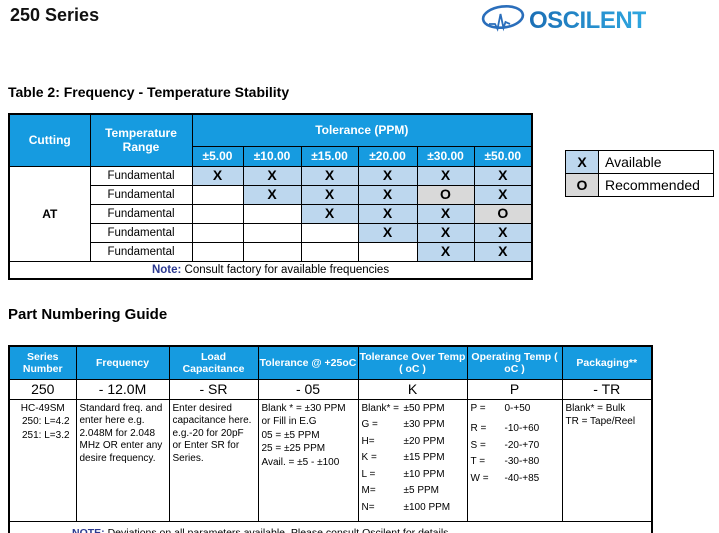 The image size is (719, 533). Describe the element at coordinates (46, 435) in the screenshot. I see `series-line: 251: L=3.2` at that location.